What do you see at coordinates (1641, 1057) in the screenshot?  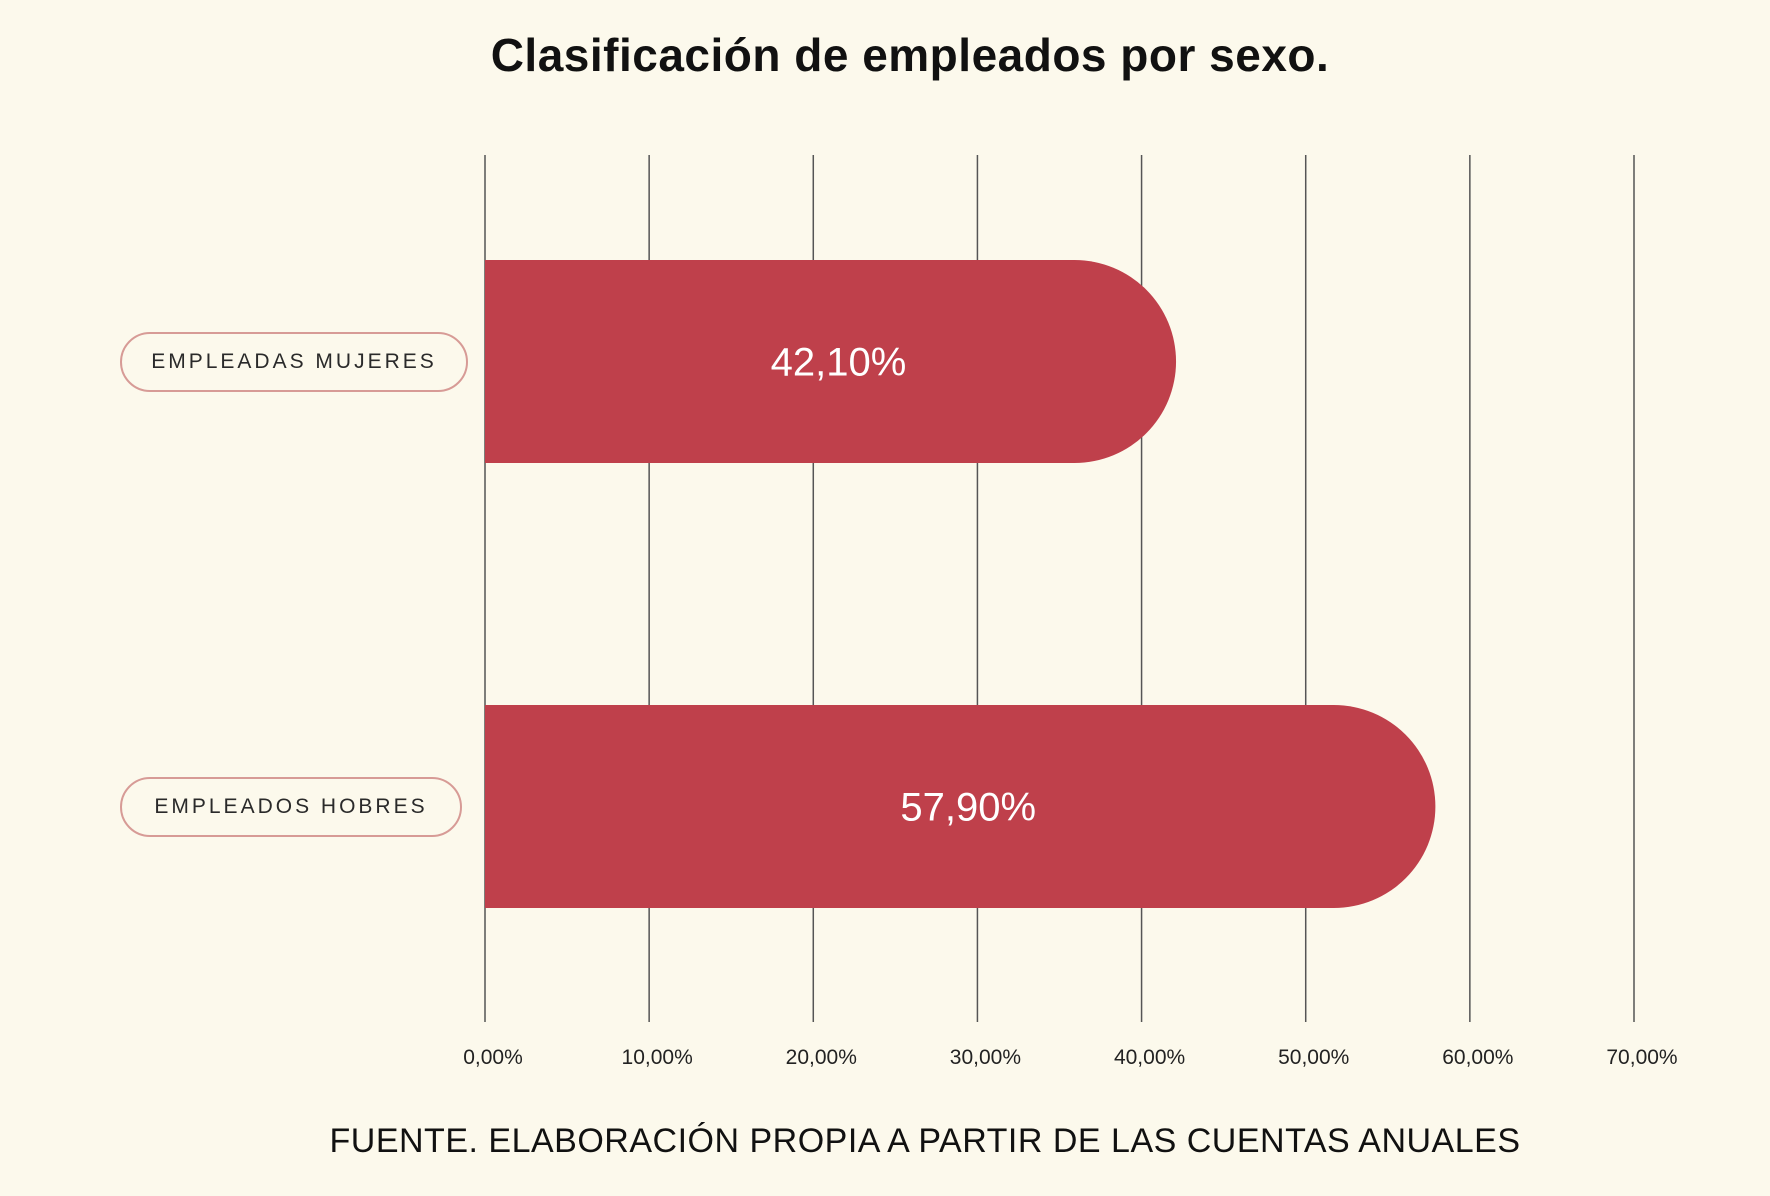 I see `x-tick-label: 70,00%` at bounding box center [1641, 1057].